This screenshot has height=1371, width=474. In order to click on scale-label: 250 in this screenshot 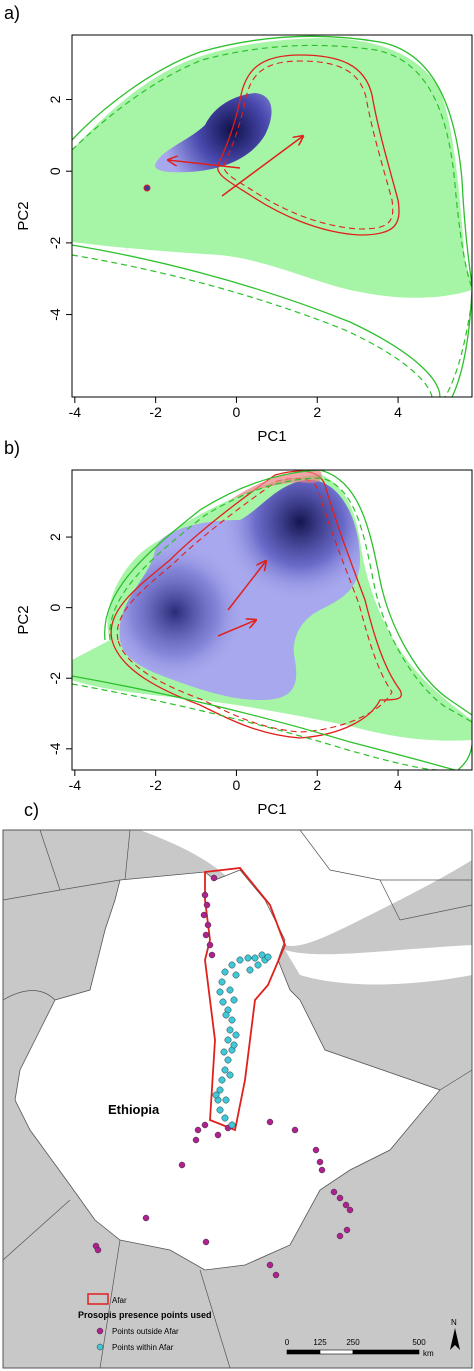, I will do `click(353, 1342)`.